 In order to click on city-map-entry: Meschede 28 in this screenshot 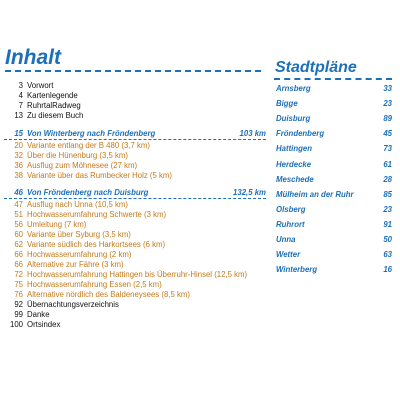, I will do `click(334, 180)`.